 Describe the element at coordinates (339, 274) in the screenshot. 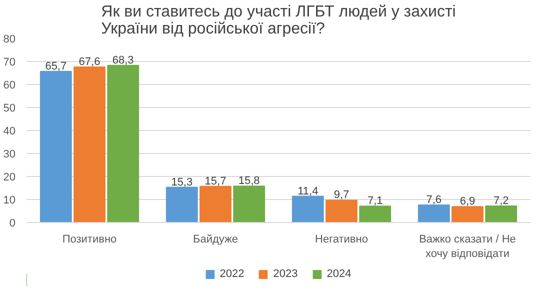

I see `legend-label: 2024` at that location.